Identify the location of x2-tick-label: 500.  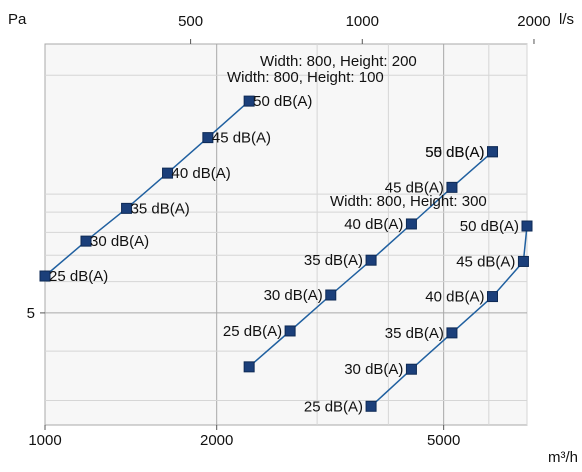
(190, 21).